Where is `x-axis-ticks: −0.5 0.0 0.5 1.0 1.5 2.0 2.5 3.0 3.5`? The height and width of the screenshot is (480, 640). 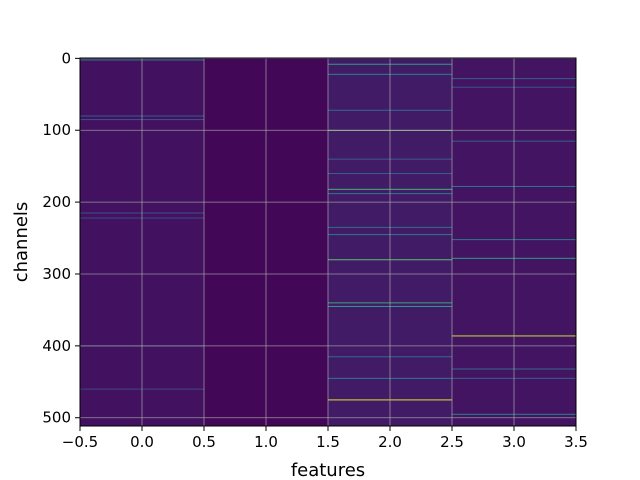
x-axis-ticks: −0.5 0.0 0.5 1.0 1.5 2.0 2.5 3.0 3.5 is located at coordinates (325, 438).